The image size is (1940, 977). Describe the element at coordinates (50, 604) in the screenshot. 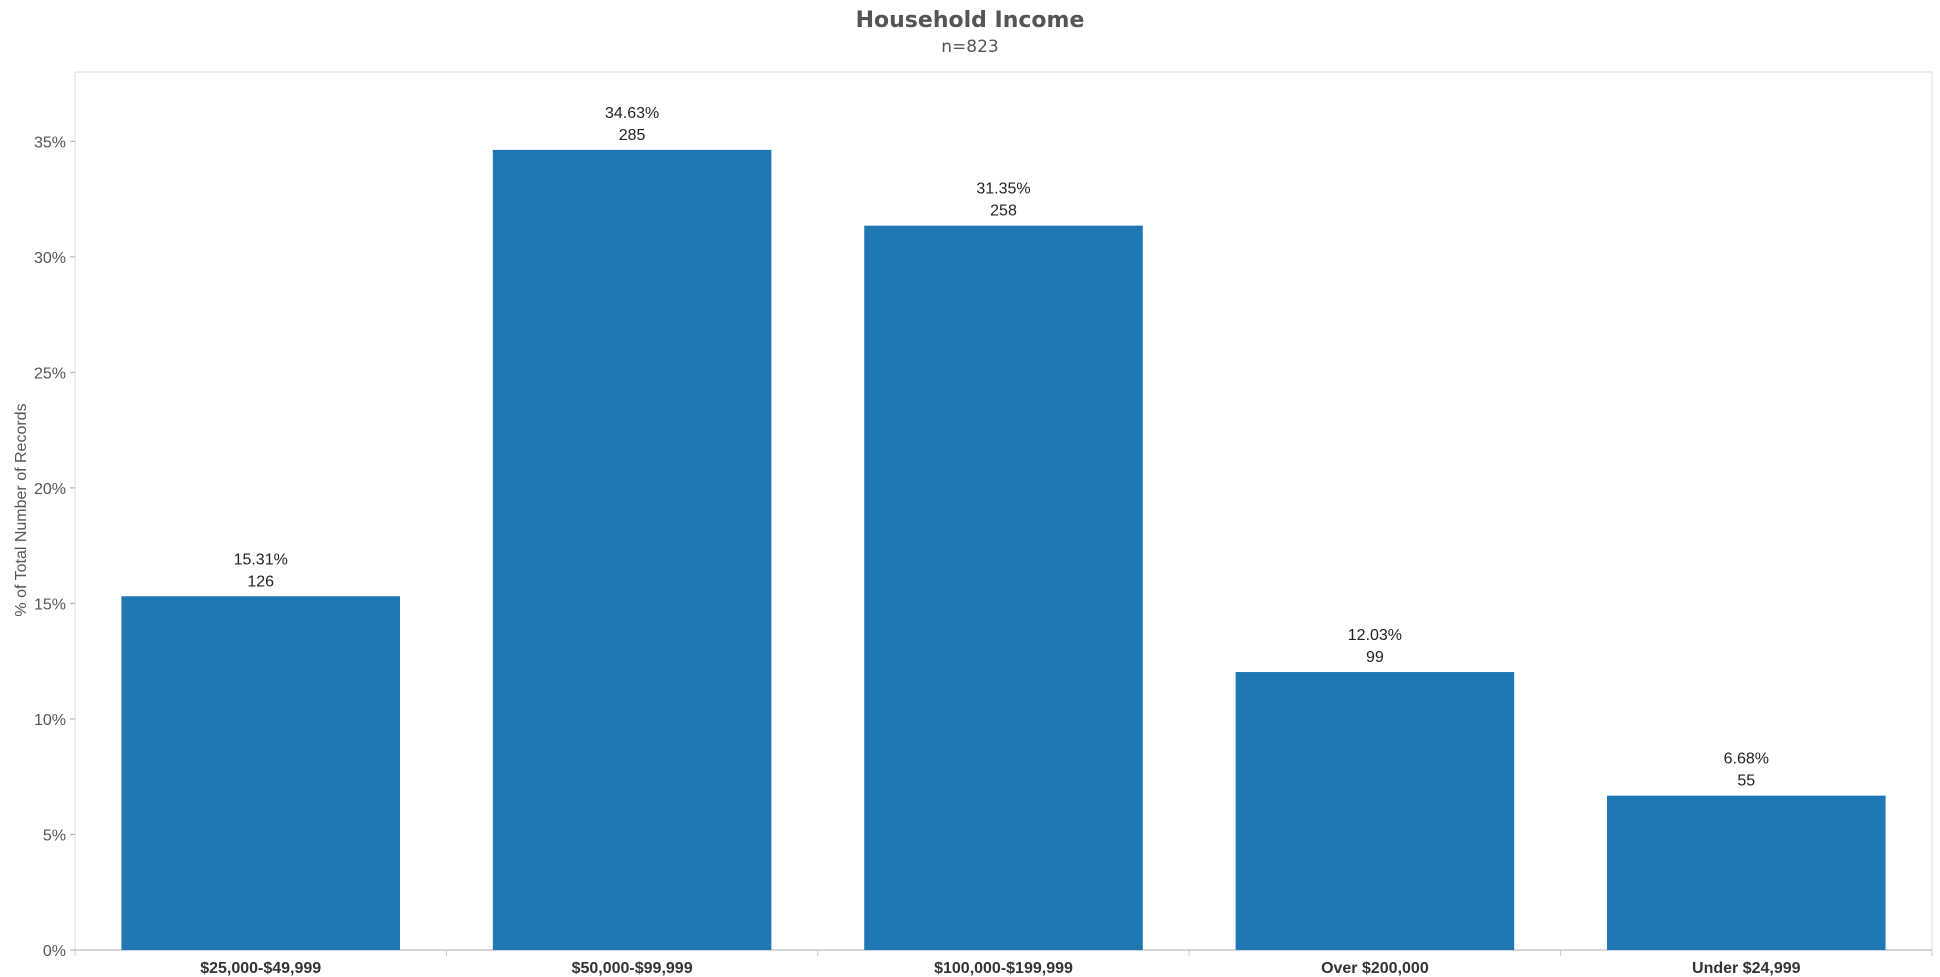

I see `y-tick-label: 15%` at that location.